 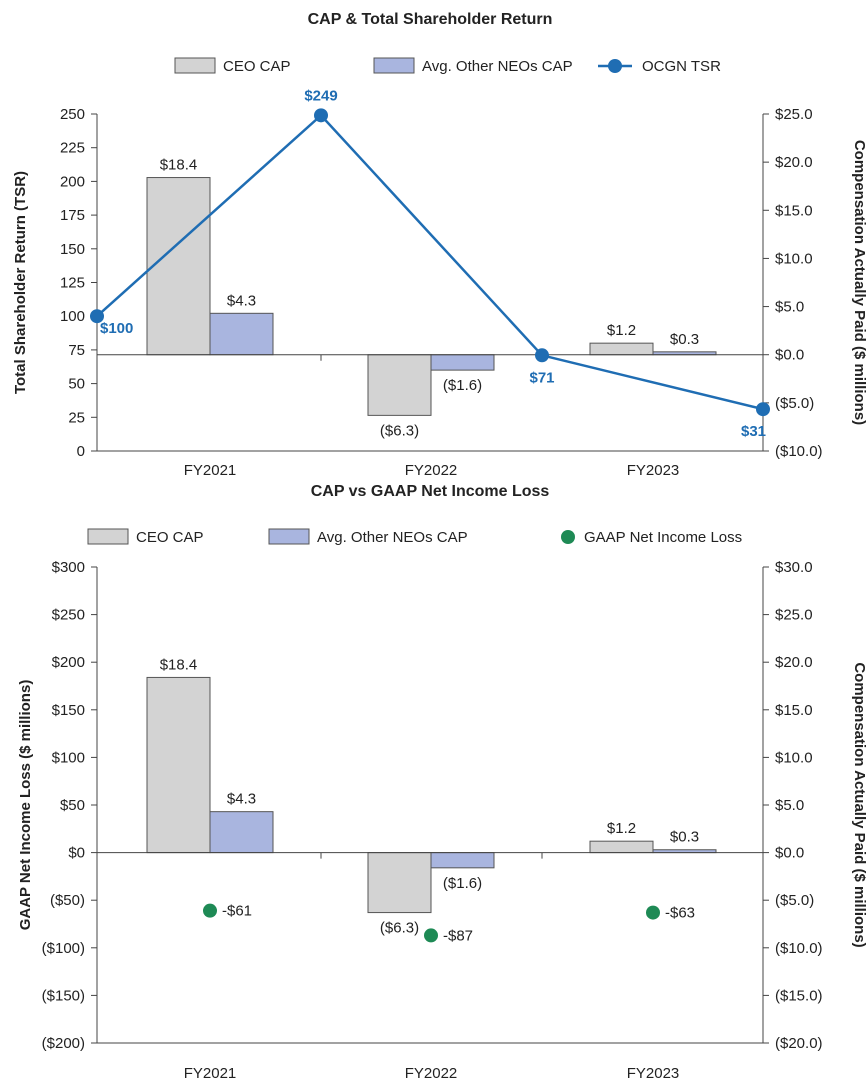 I want to click on left-tick-label: 125, so click(x=72, y=283).